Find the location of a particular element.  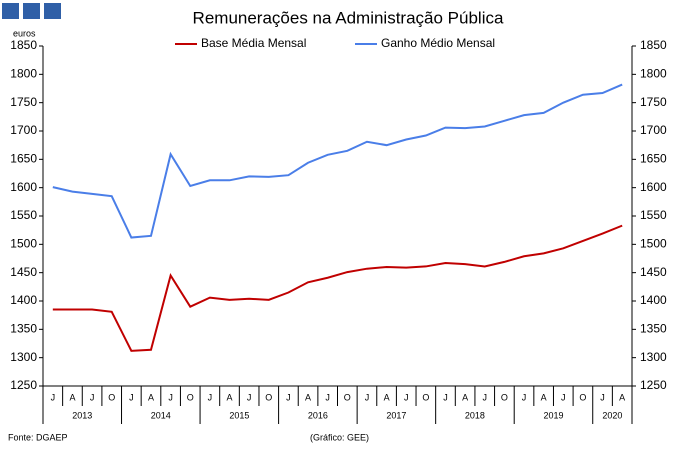

y-tick-label: 1350 is located at coordinates (23, 329).